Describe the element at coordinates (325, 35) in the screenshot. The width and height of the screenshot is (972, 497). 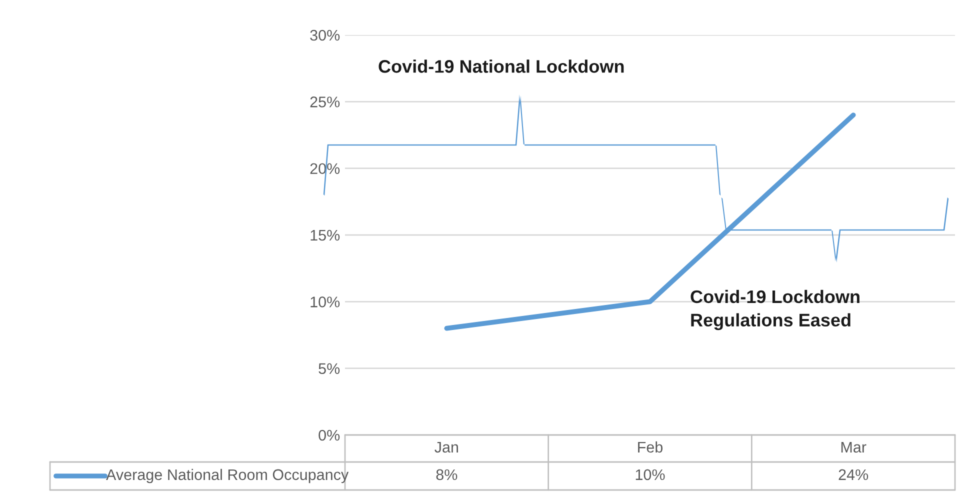
I see `y-tick-label: 30%` at that location.